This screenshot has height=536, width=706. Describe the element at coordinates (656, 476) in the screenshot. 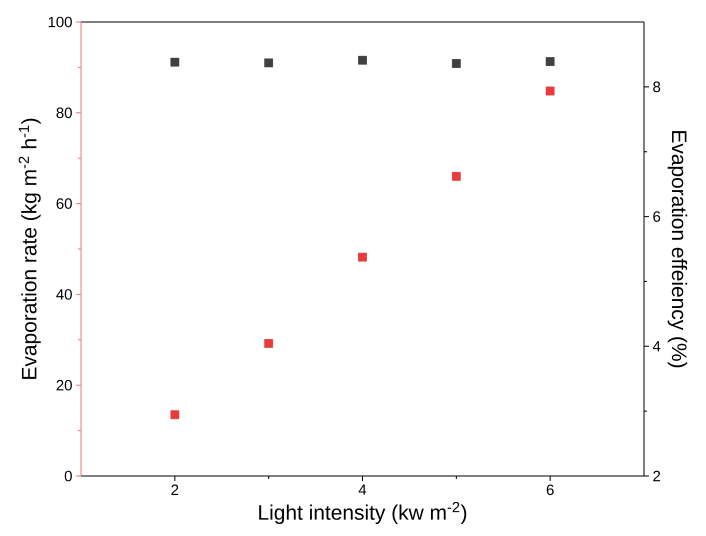

I see `y2-tick-label: 2` at that location.